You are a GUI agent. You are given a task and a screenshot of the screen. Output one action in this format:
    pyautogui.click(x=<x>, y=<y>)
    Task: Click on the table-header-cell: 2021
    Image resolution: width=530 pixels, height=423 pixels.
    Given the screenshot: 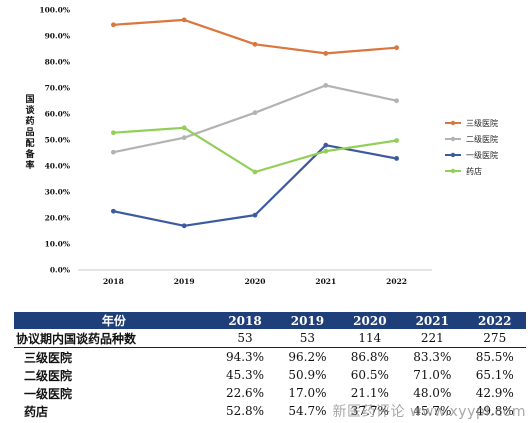 What is the action you would take?
    pyautogui.click(x=432, y=320)
    